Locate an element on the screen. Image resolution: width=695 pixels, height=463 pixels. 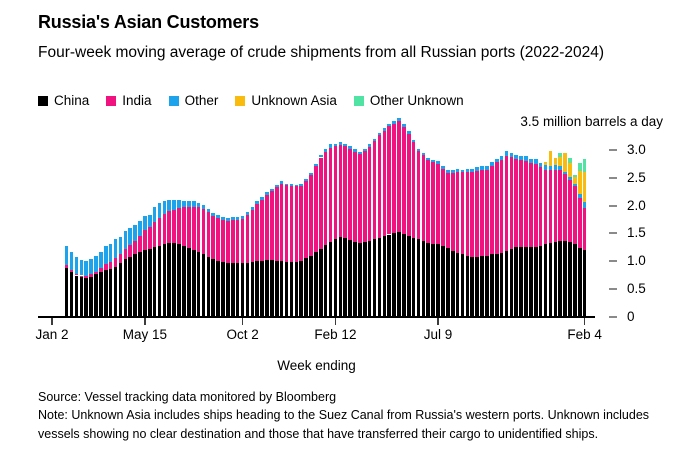
x-tick-mark is located at coordinates (584, 321).